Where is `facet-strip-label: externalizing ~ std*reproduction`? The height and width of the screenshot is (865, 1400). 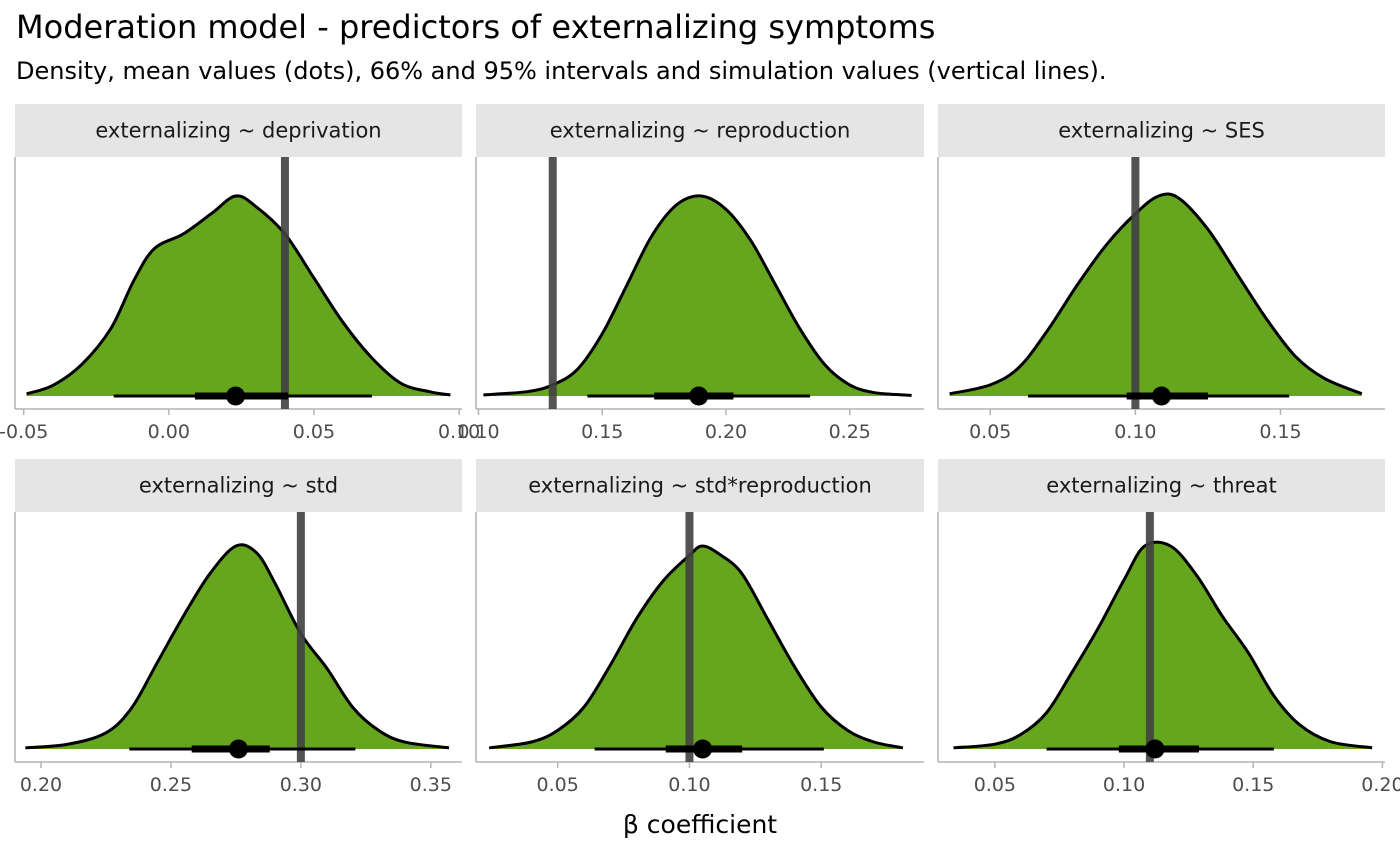
facet-strip-label: externalizing ~ std*reproduction is located at coordinates (700, 486).